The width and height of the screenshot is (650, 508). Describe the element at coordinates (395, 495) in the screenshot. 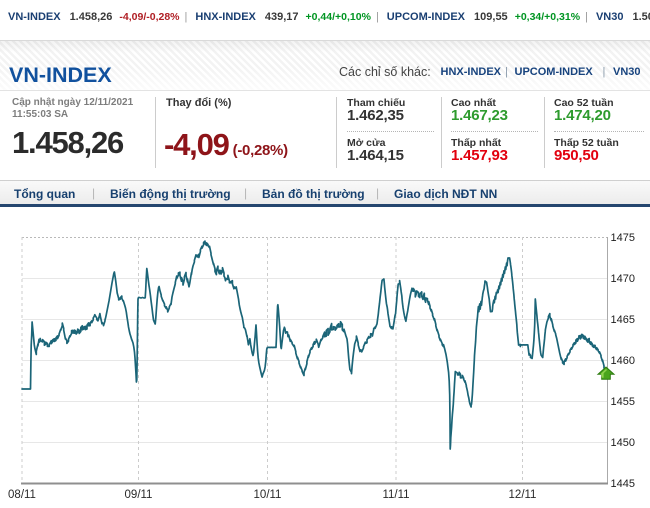

I see `svg-text: 11/11` at that location.